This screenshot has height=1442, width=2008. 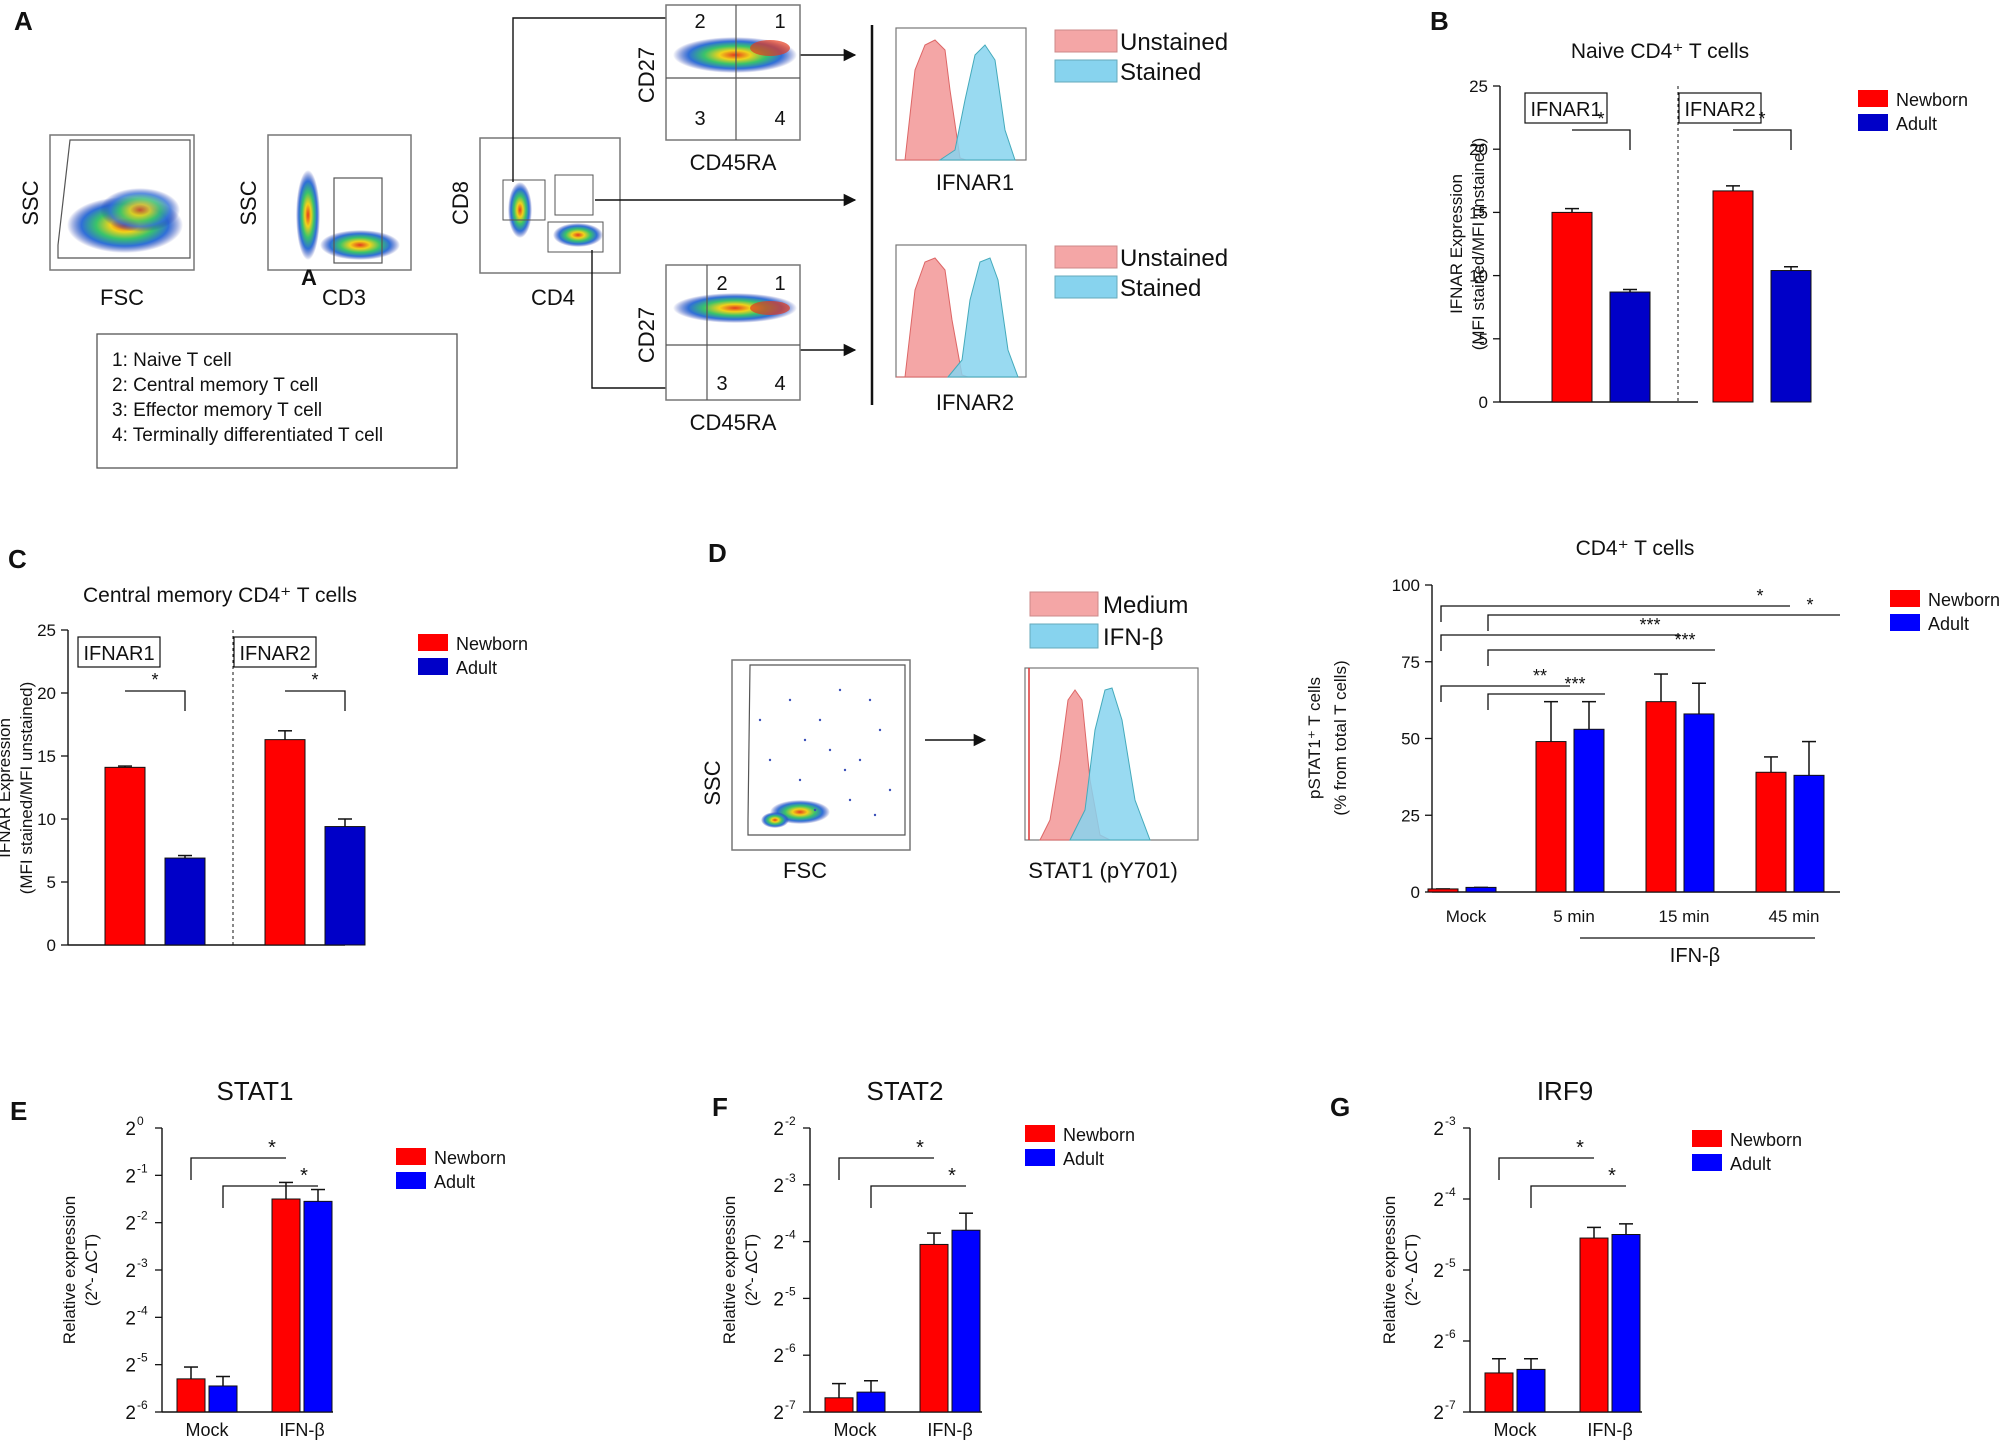 What do you see at coordinates (460, 203) in the screenshot?
I see `cd8-label: CD8` at bounding box center [460, 203].